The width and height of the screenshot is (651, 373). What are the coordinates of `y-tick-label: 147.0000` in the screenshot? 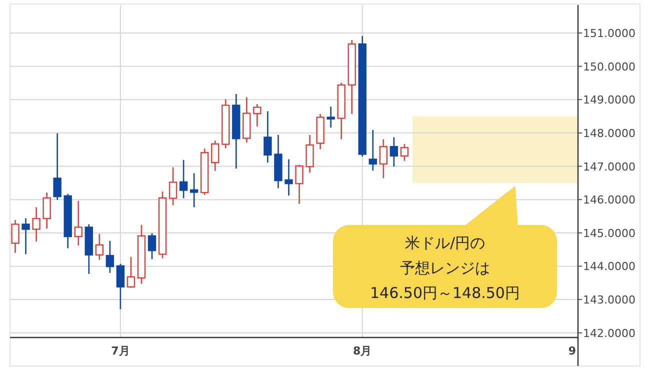 It's located at (609, 167).